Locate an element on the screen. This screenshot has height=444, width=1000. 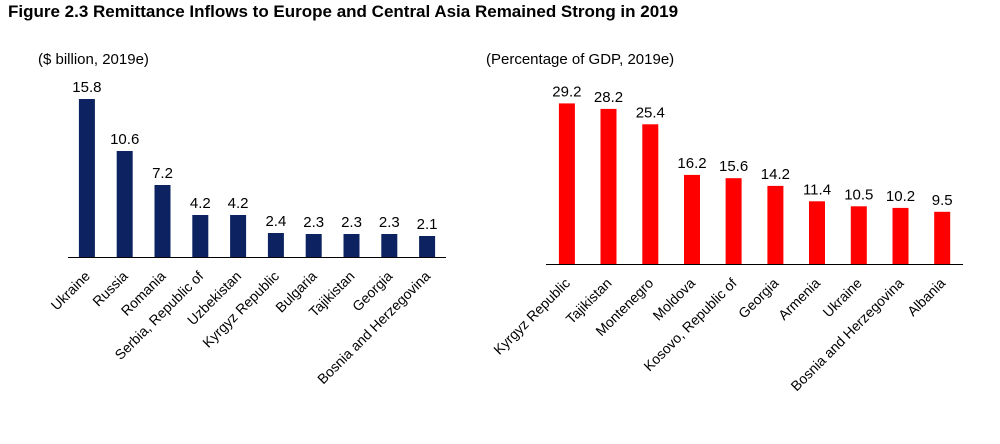
data-label: 14.2 is located at coordinates (775, 174).